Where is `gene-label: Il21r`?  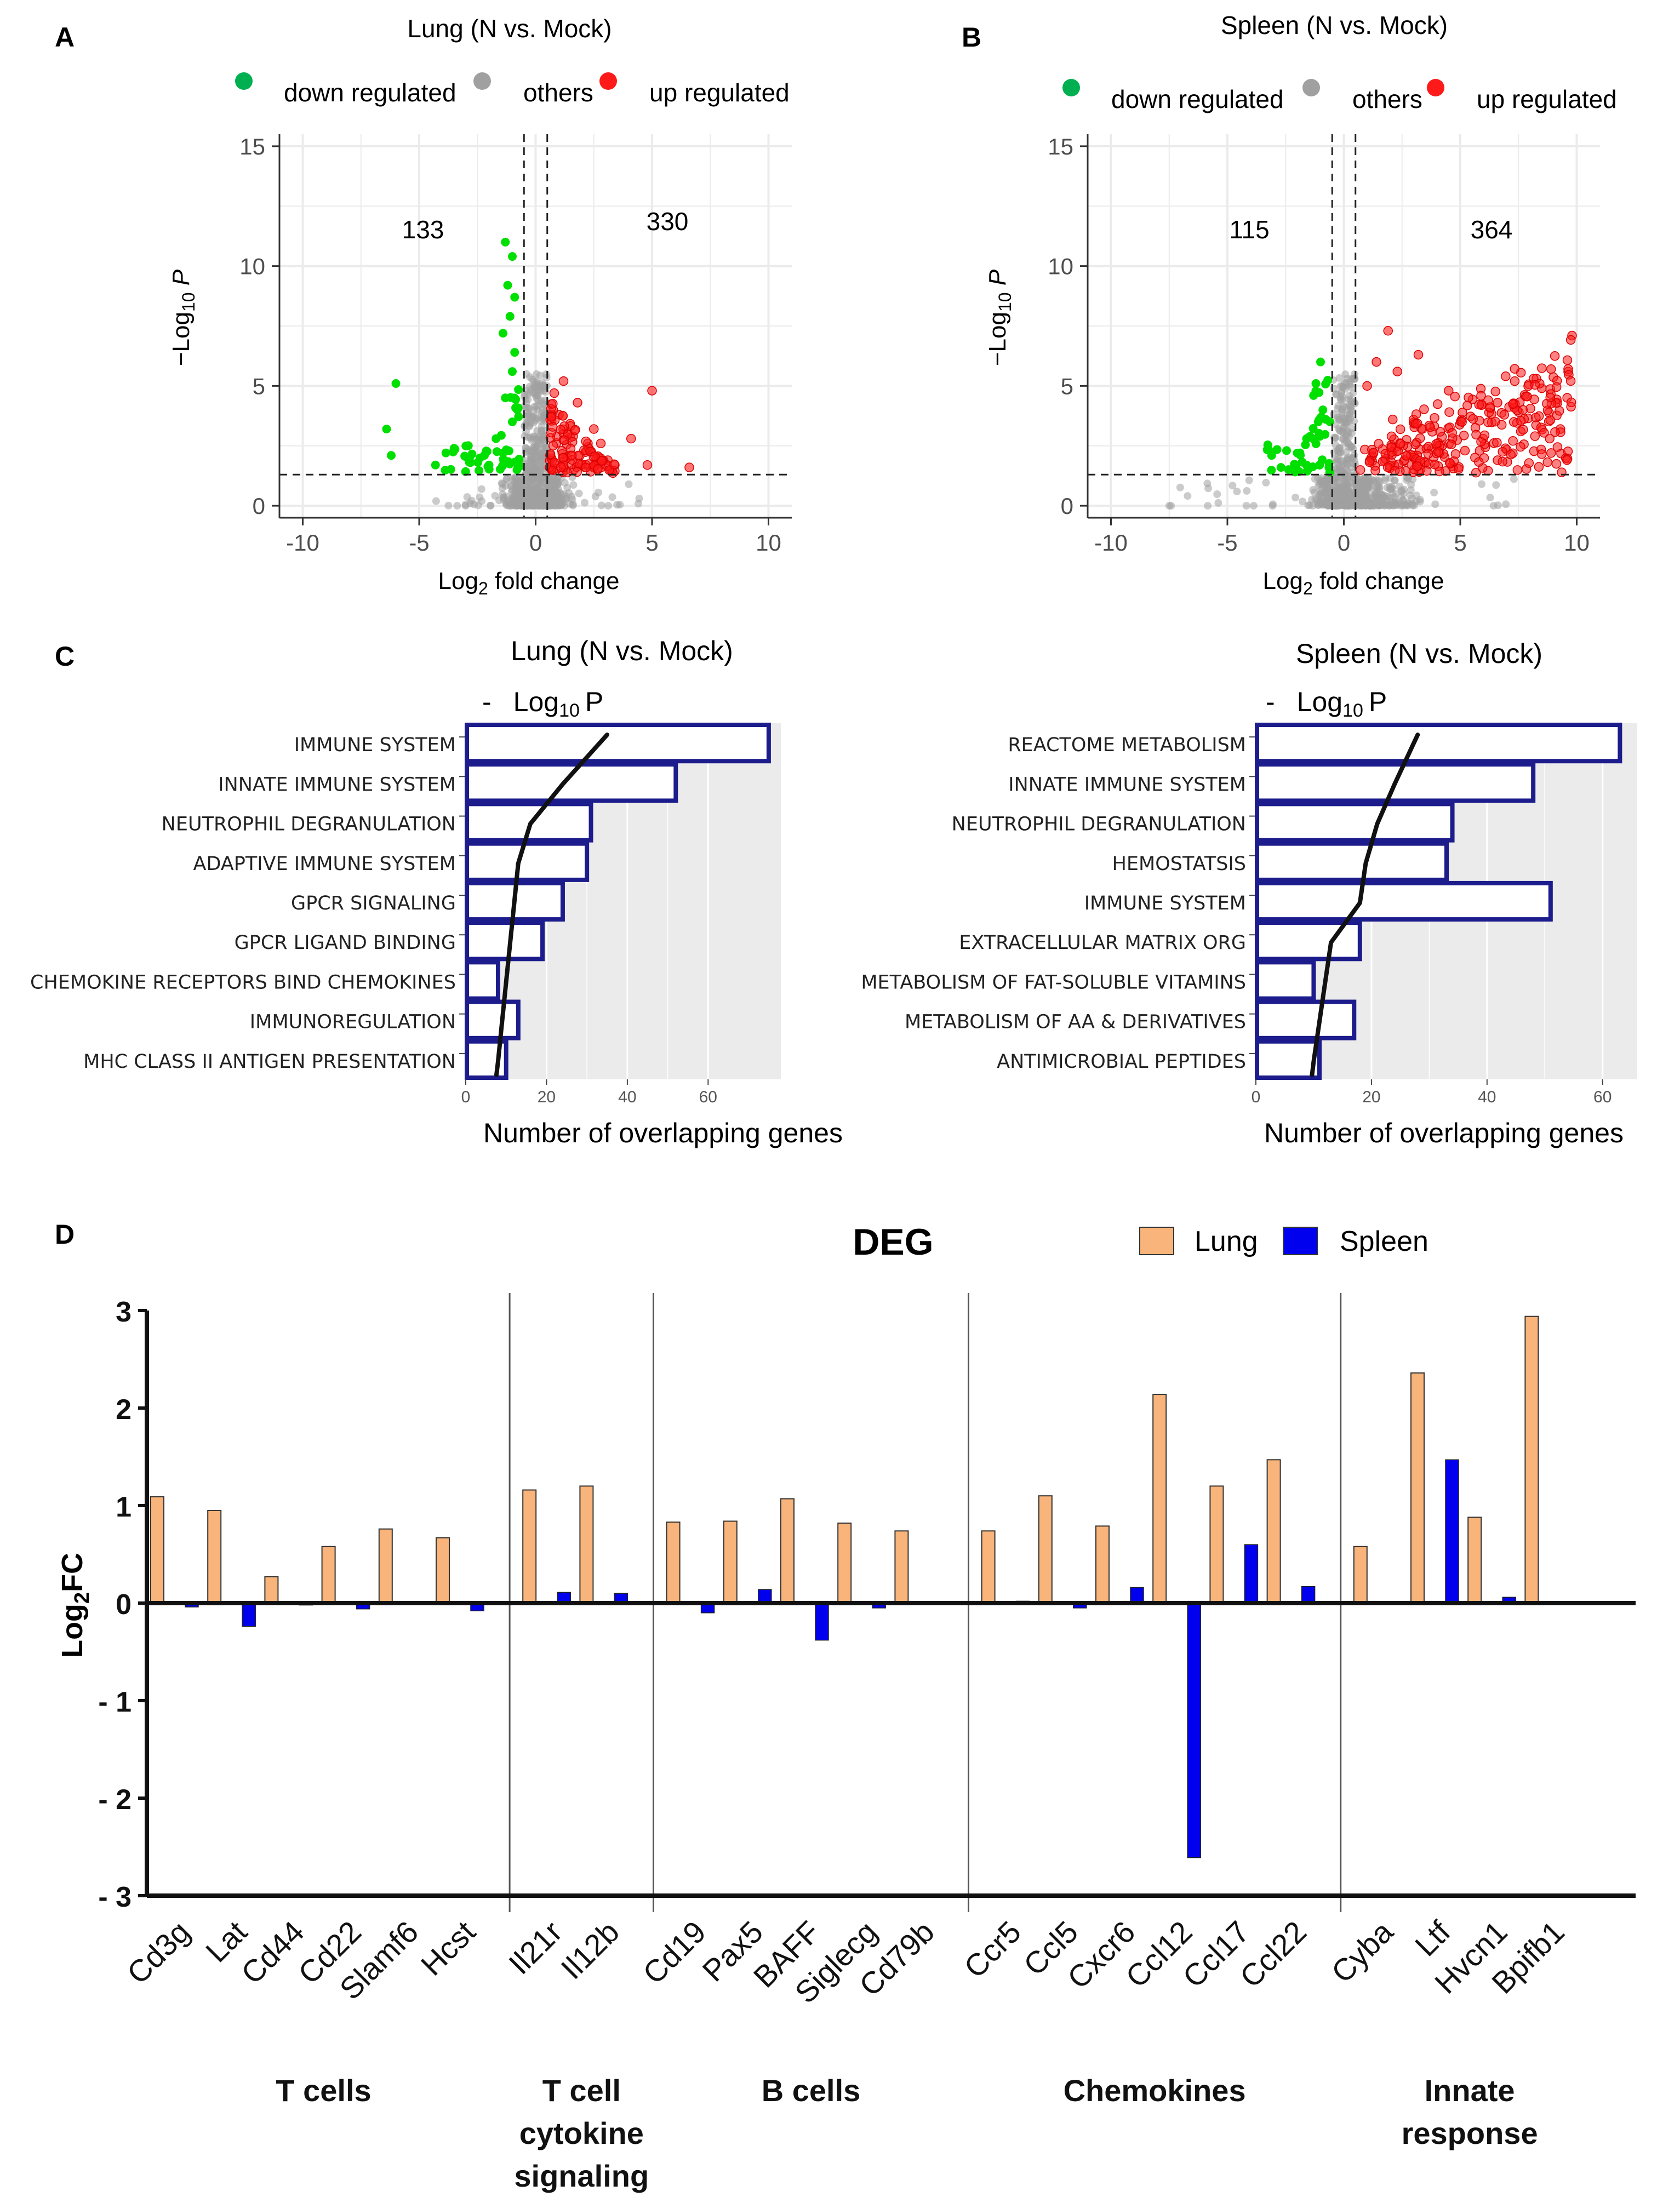
gene-label: Il21r is located at coordinates (535, 1947).